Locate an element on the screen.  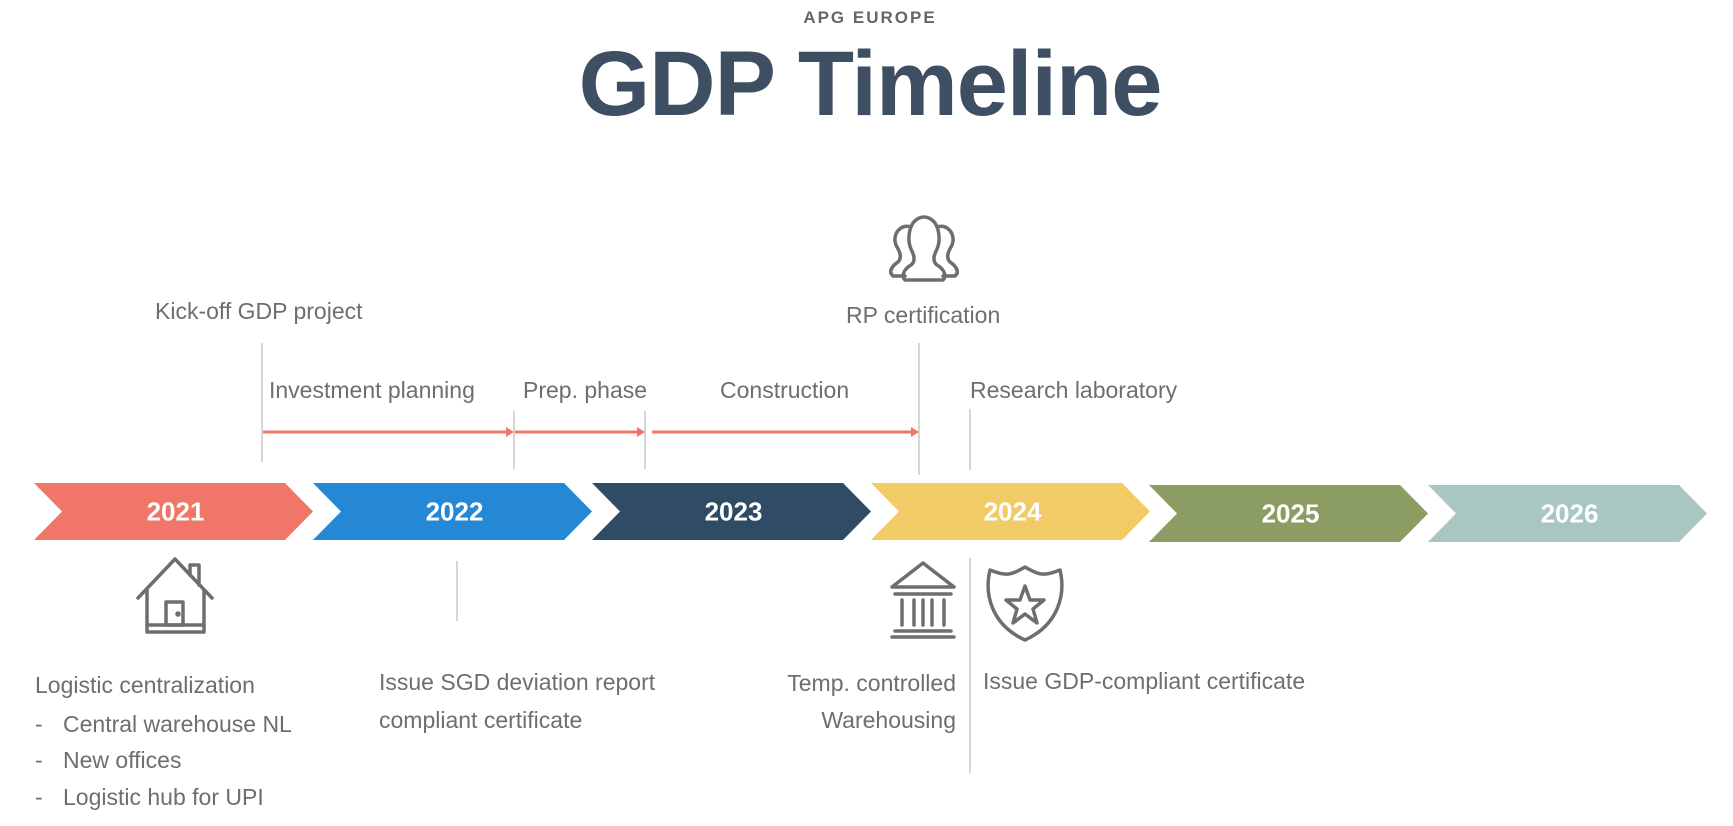
page-title: GDP Timeline is located at coordinates (870, 84).